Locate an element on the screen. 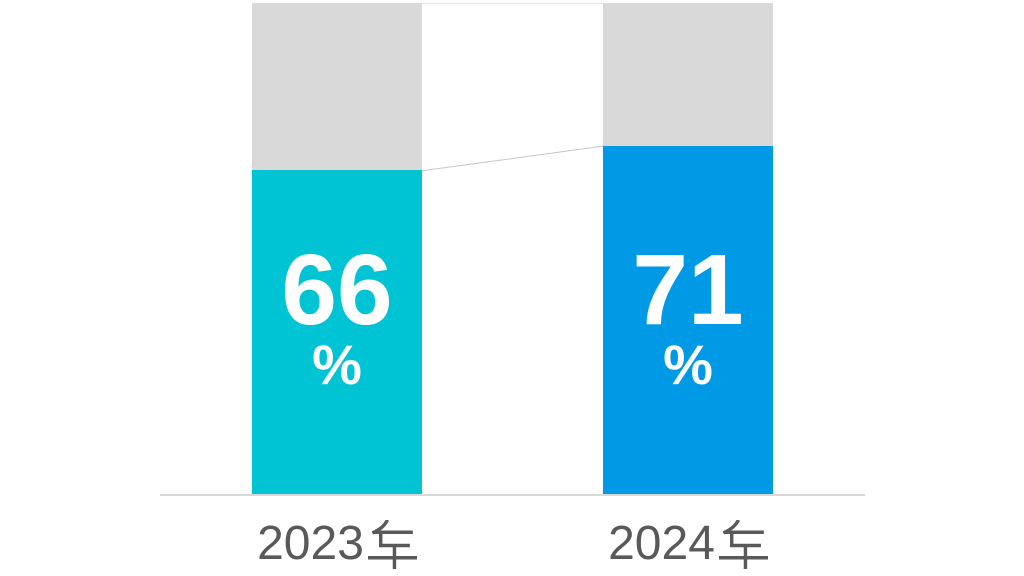  bar-2023-value-segment is located at coordinates (337, 332).